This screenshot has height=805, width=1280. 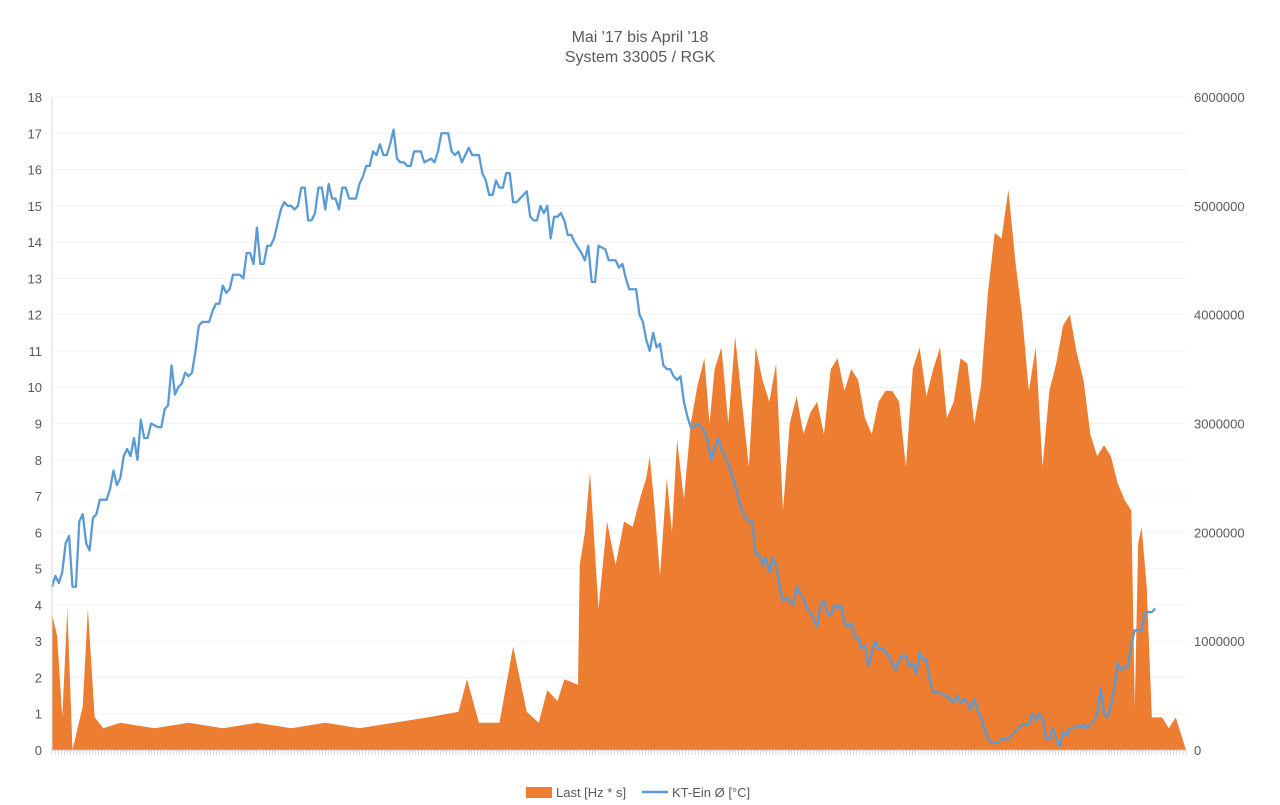 What do you see at coordinates (38, 532) in the screenshot?
I see `y-left-tick-label: 6` at bounding box center [38, 532].